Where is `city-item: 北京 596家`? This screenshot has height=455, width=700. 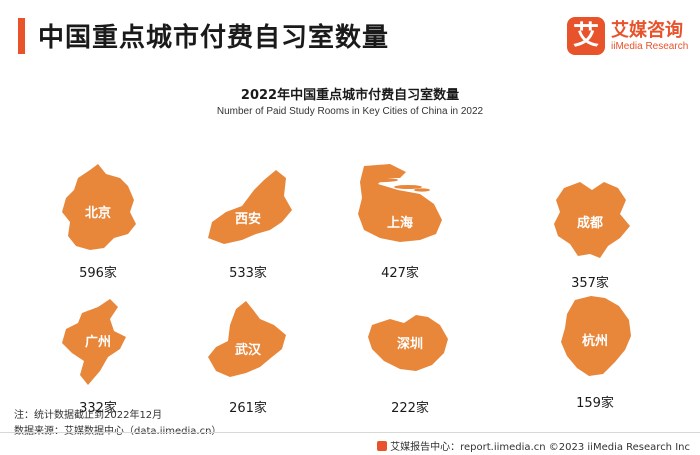 city-item: 北京 596家 is located at coordinates (98, 225).